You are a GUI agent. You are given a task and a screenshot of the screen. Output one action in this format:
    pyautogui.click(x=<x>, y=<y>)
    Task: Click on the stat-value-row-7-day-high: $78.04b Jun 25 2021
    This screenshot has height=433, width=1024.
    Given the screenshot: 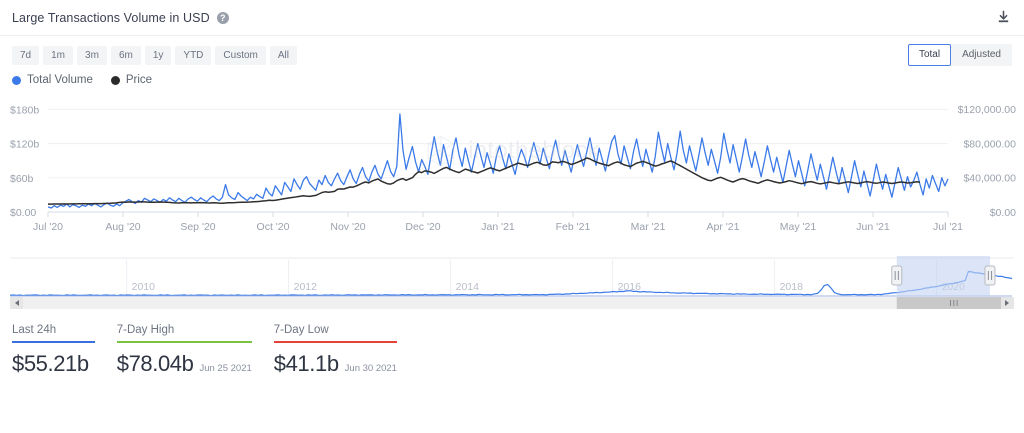 What is the action you would take?
    pyautogui.click(x=184, y=360)
    